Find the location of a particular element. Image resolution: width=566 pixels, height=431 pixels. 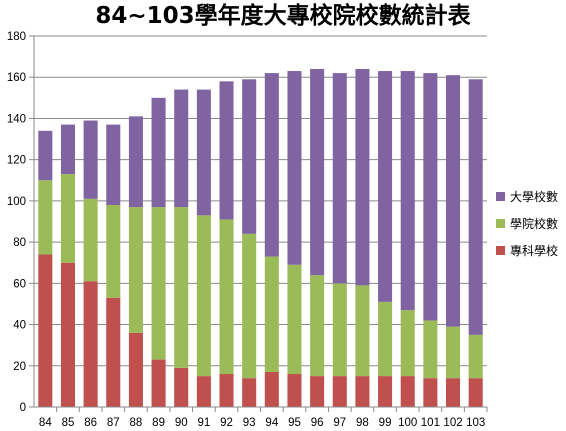

y-tick-label: 0 is located at coordinates (23, 408).